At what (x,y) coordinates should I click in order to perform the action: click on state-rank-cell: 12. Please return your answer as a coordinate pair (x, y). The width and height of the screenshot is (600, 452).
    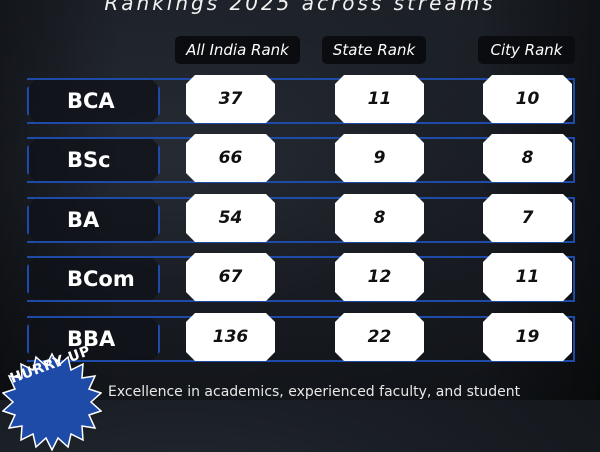
    Looking at the image, I should click on (379, 277).